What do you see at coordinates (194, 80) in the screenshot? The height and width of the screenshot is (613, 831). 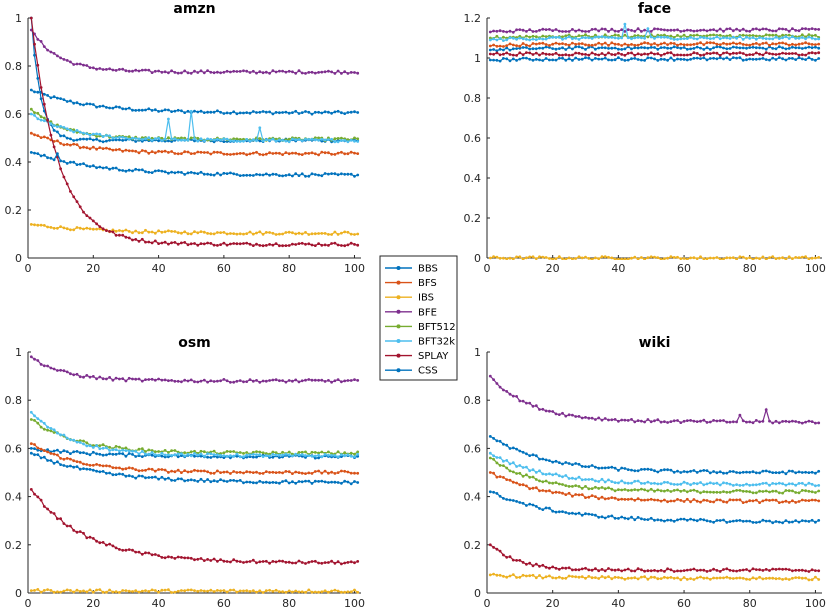 I see `series-BBS` at bounding box center [194, 80].